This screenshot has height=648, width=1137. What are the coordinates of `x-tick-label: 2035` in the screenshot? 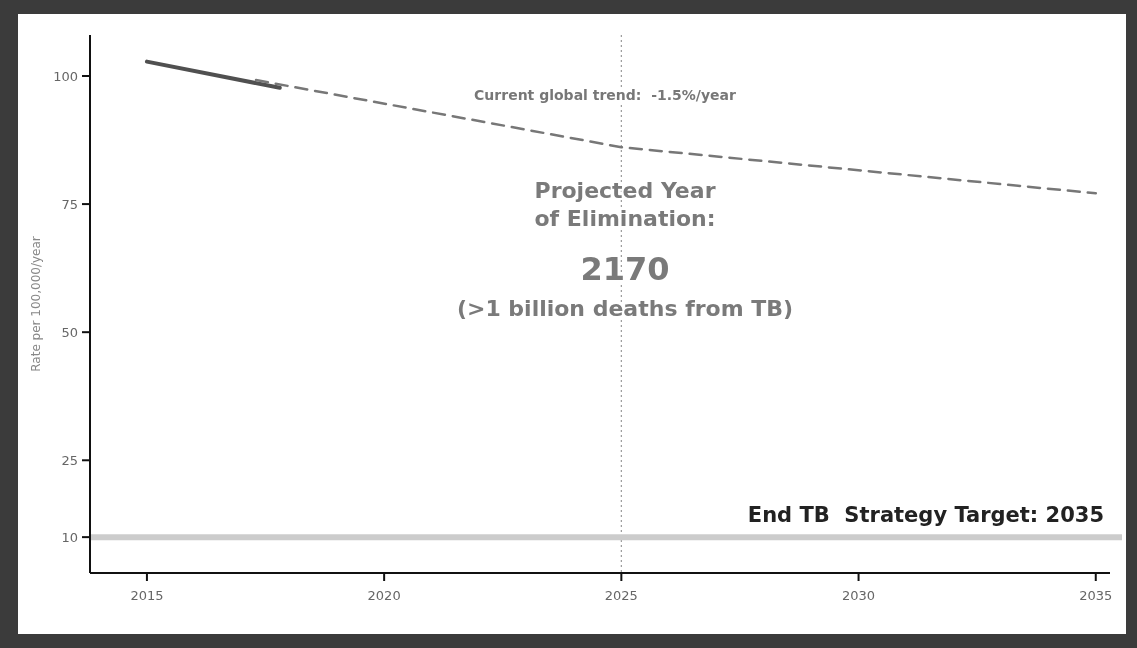 It's located at (1096, 595).